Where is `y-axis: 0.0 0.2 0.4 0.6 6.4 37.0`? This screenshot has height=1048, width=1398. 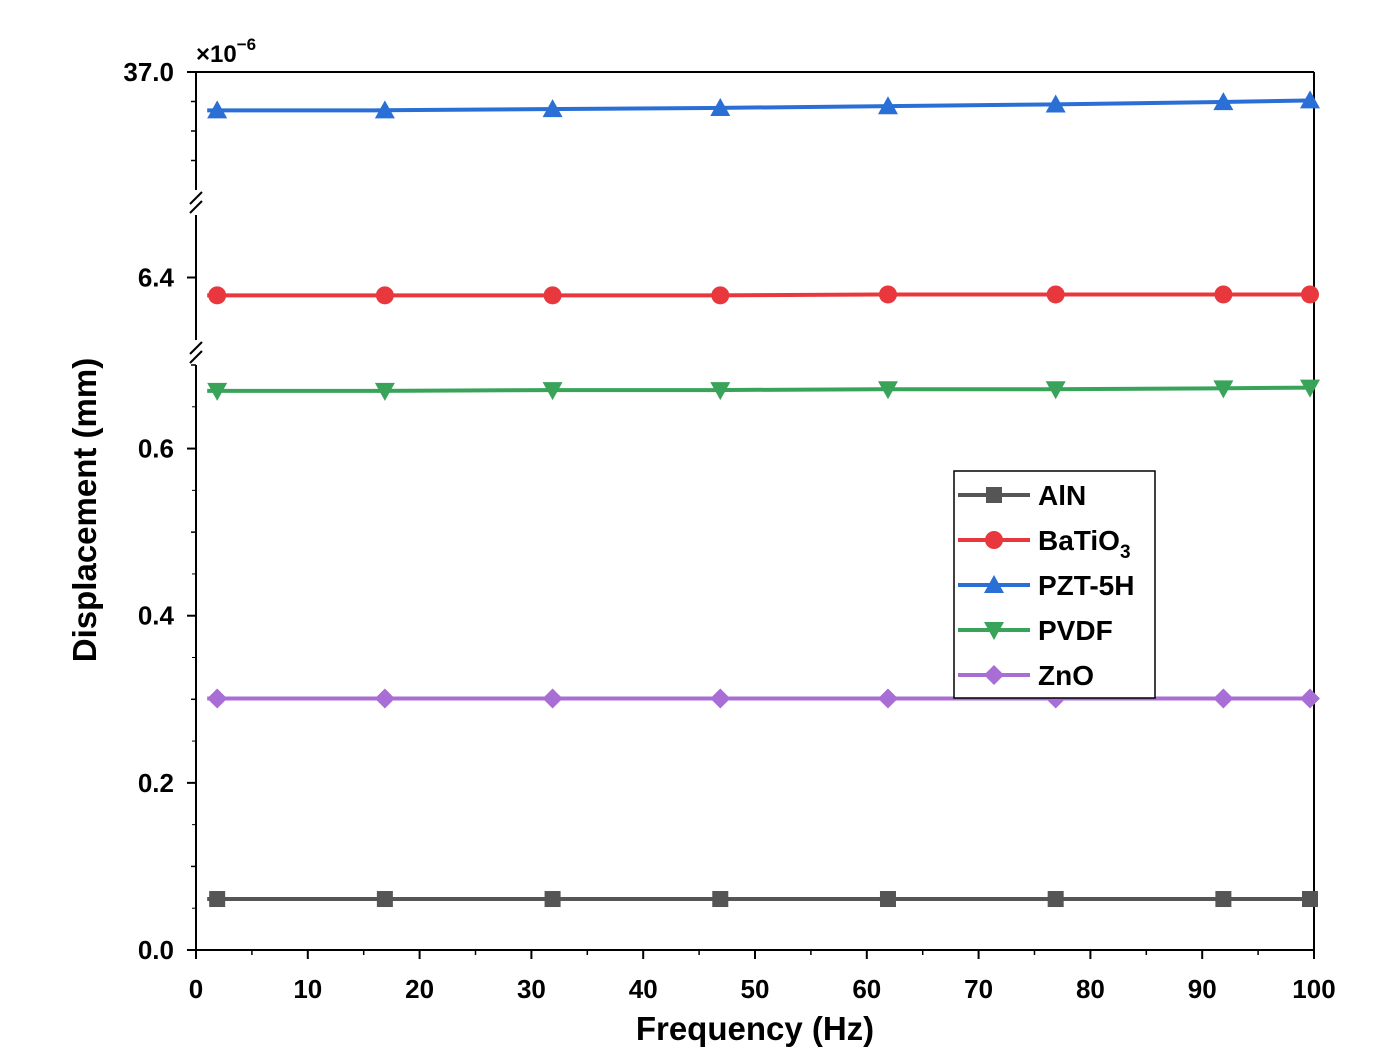
y-axis: 0.0 0.2 0.4 0.6 6.4 37.0 is located at coordinates (163, 511).